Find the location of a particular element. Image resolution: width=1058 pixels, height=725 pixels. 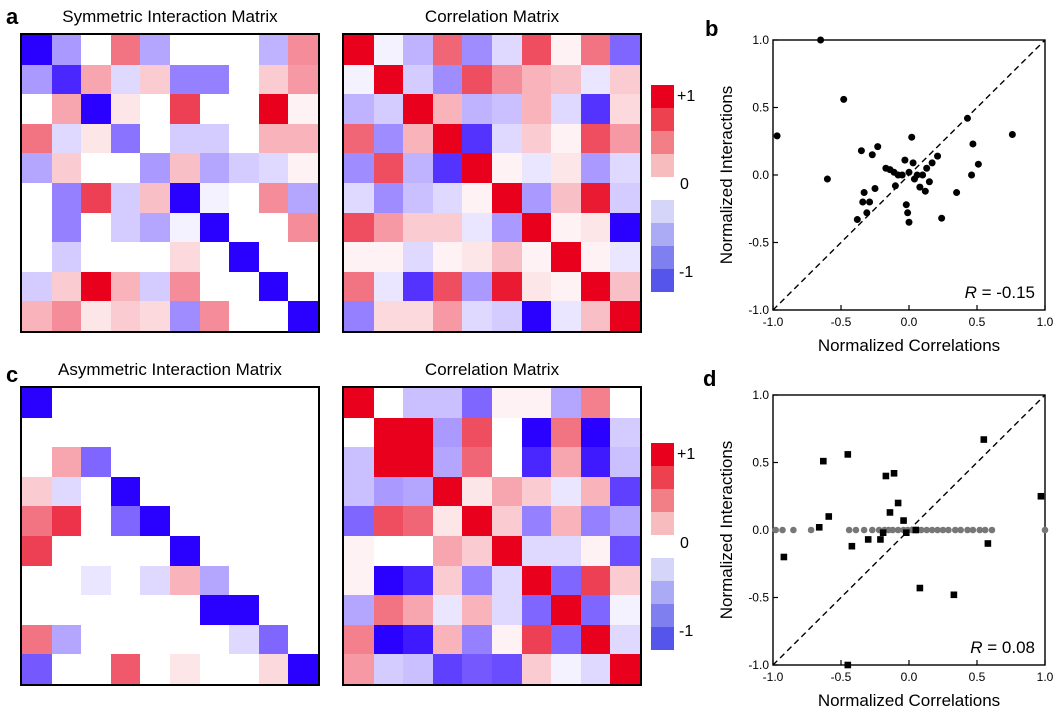

y-axis-label: Normalized Interactions is located at coordinates (726, 530).